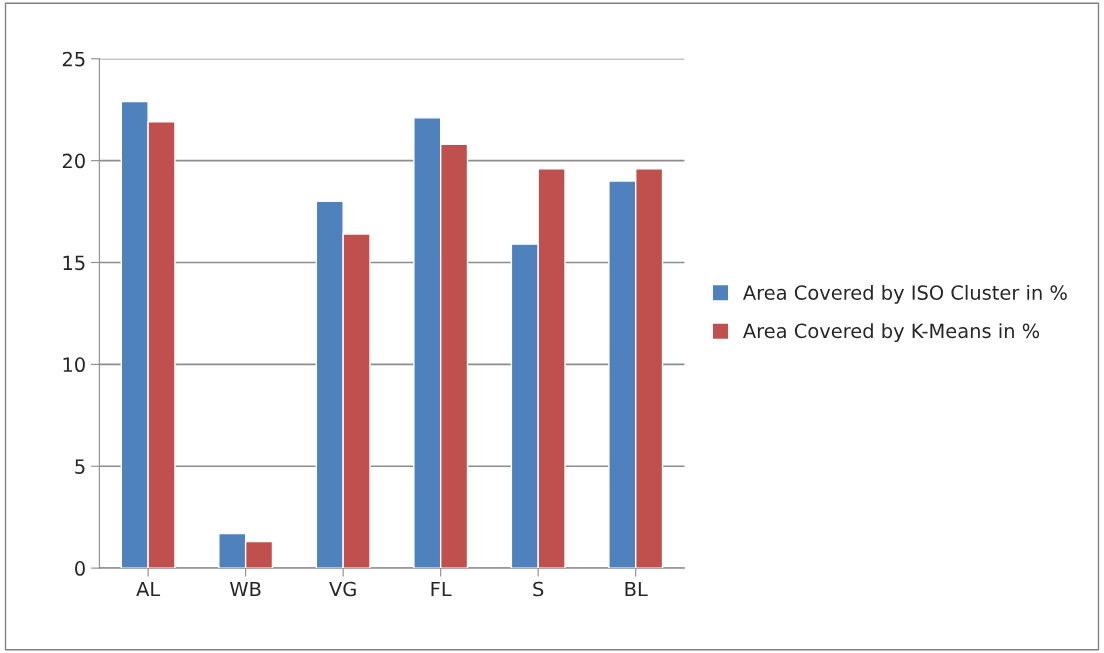 The image size is (1104, 653). What do you see at coordinates (441, 589) in the screenshot?
I see `x-tick-label: FL` at bounding box center [441, 589].